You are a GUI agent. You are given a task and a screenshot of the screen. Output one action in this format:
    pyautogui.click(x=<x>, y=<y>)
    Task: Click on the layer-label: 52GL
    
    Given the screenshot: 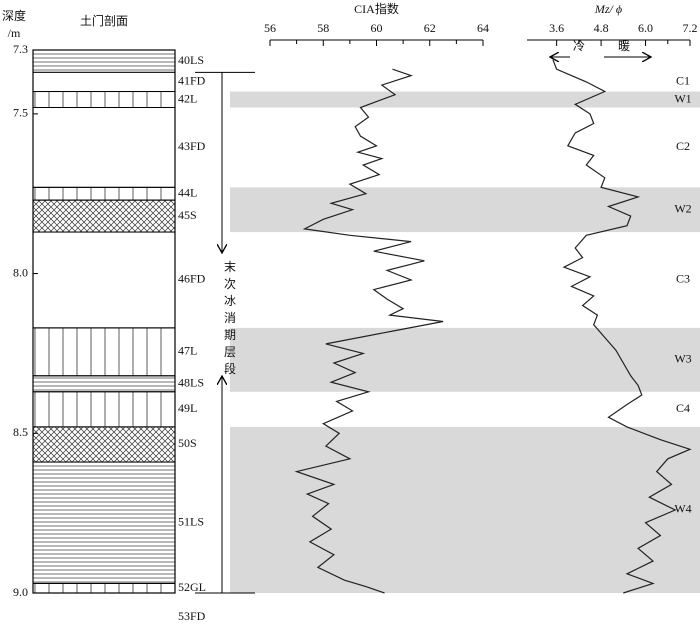 What is the action you would take?
    pyautogui.click(x=192, y=587)
    